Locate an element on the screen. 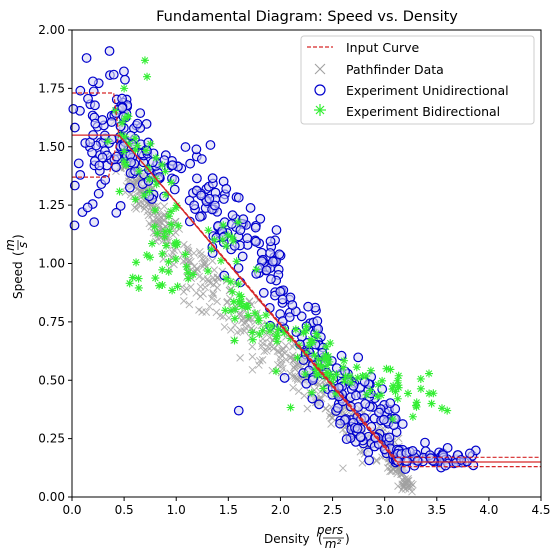 The width and height of the screenshot is (553, 554). y-axis-label: Speed is located at coordinates (18, 280).